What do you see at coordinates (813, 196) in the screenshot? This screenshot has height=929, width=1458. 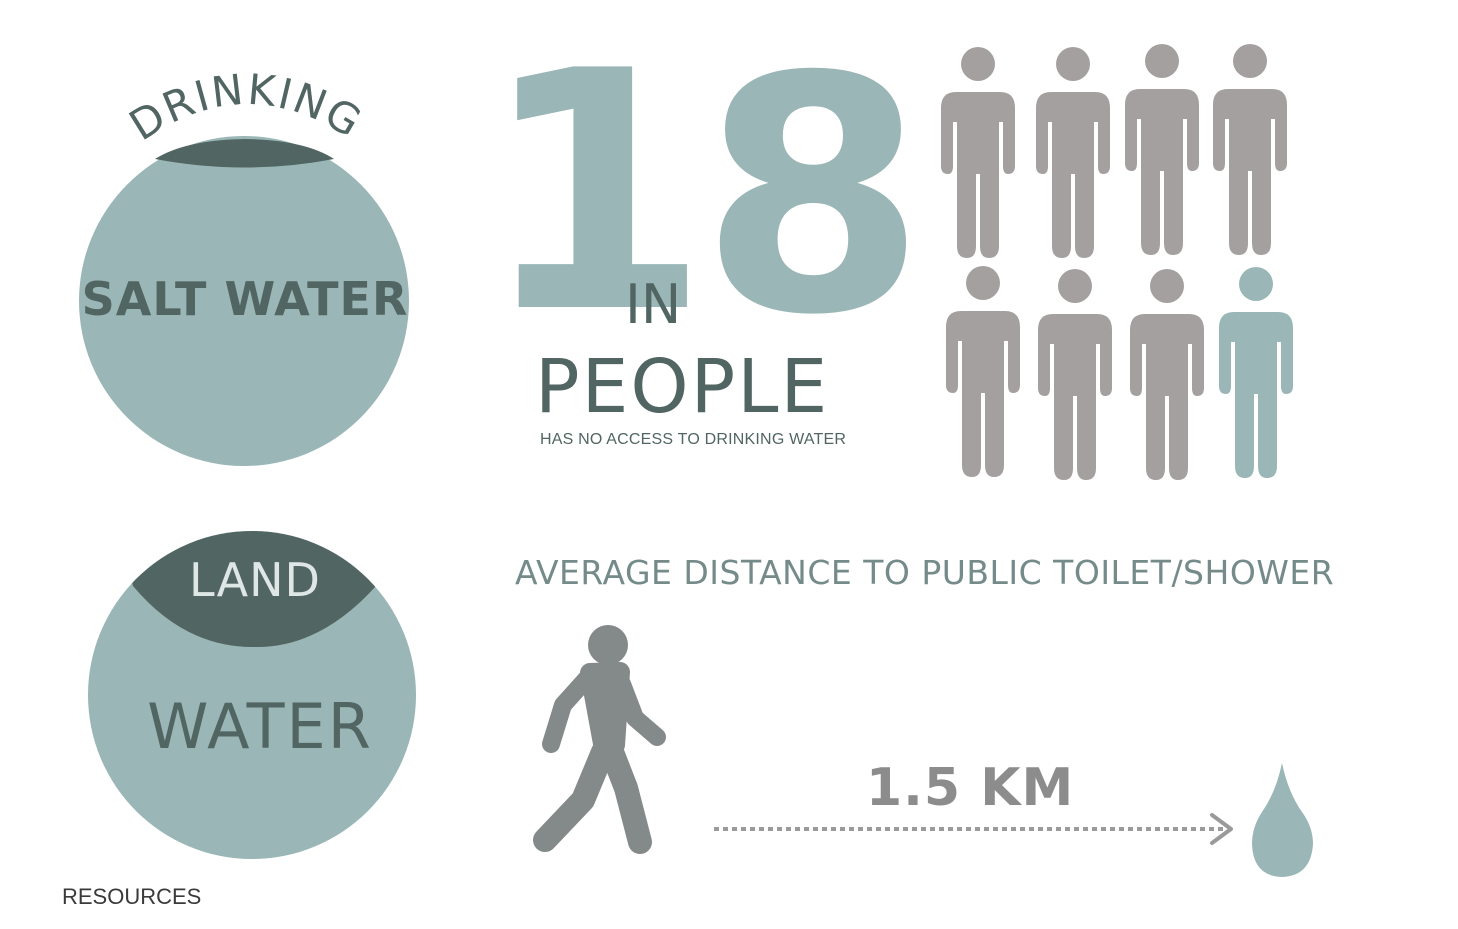 I see `stat-denominator: 8` at bounding box center [813, 196].